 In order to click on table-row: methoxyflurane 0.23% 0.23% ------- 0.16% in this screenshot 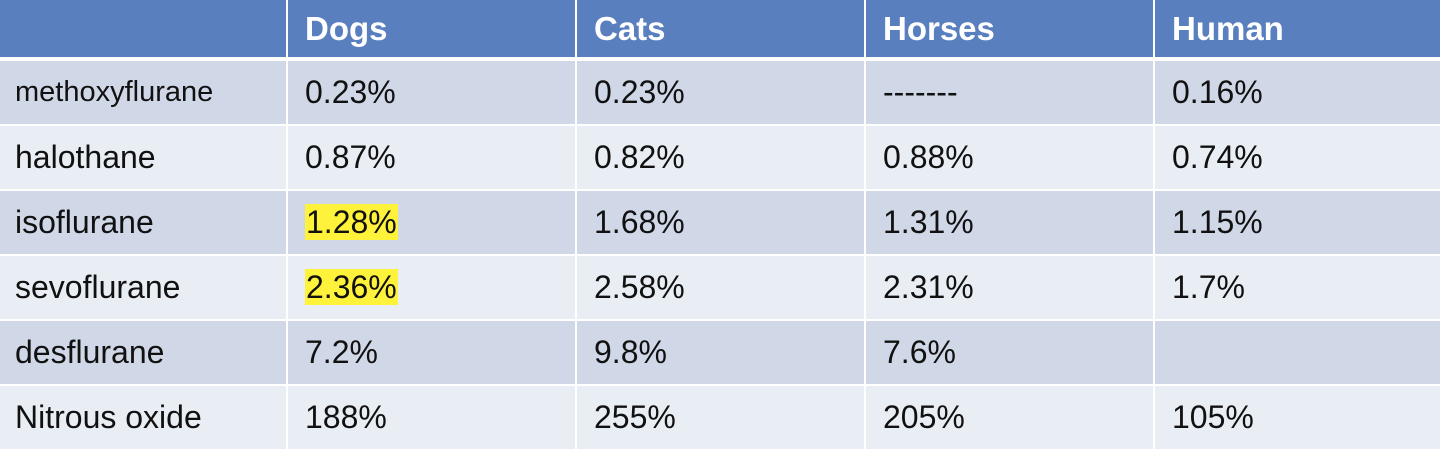, I will do `click(720, 92)`.